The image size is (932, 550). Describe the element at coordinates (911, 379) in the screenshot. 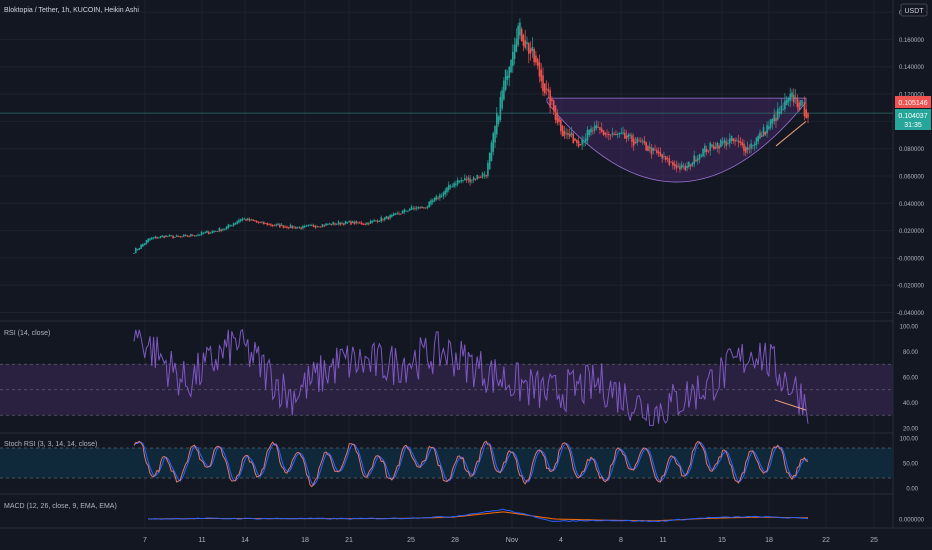

I see `rsi-tick-label: 60.00` at that location.